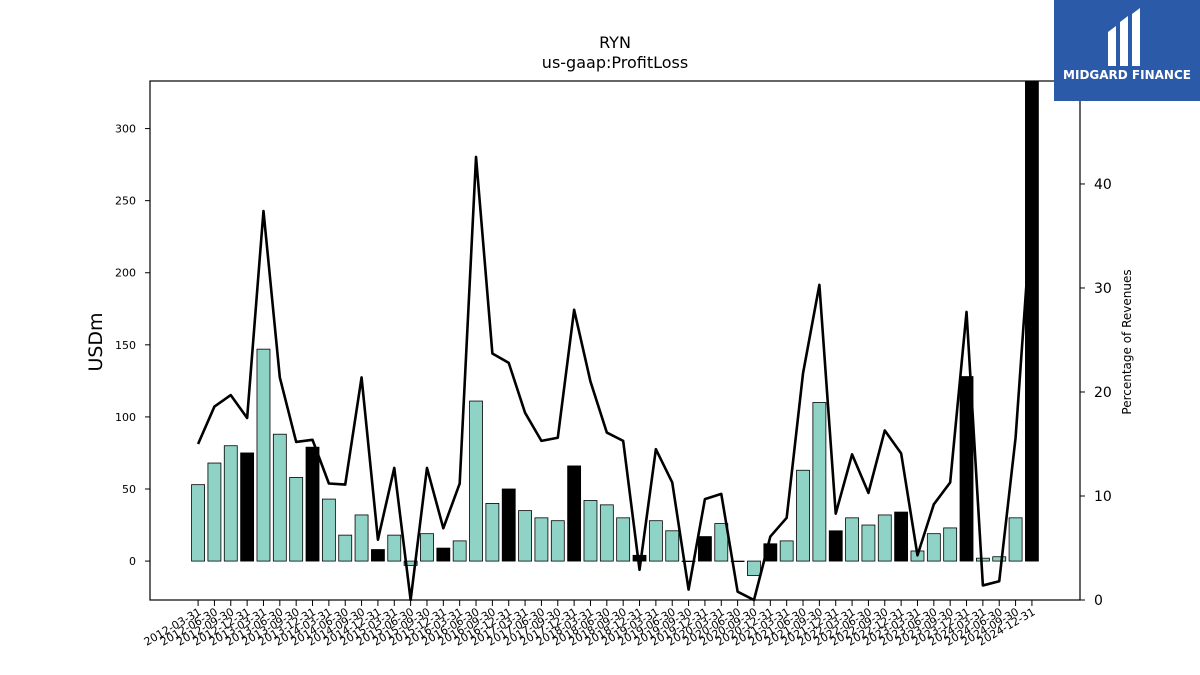 Image resolution: width=1200 pixels, height=675 pixels. Describe the element at coordinates (1103, 393) in the screenshot. I see `y2-tick-label: 20` at that location.